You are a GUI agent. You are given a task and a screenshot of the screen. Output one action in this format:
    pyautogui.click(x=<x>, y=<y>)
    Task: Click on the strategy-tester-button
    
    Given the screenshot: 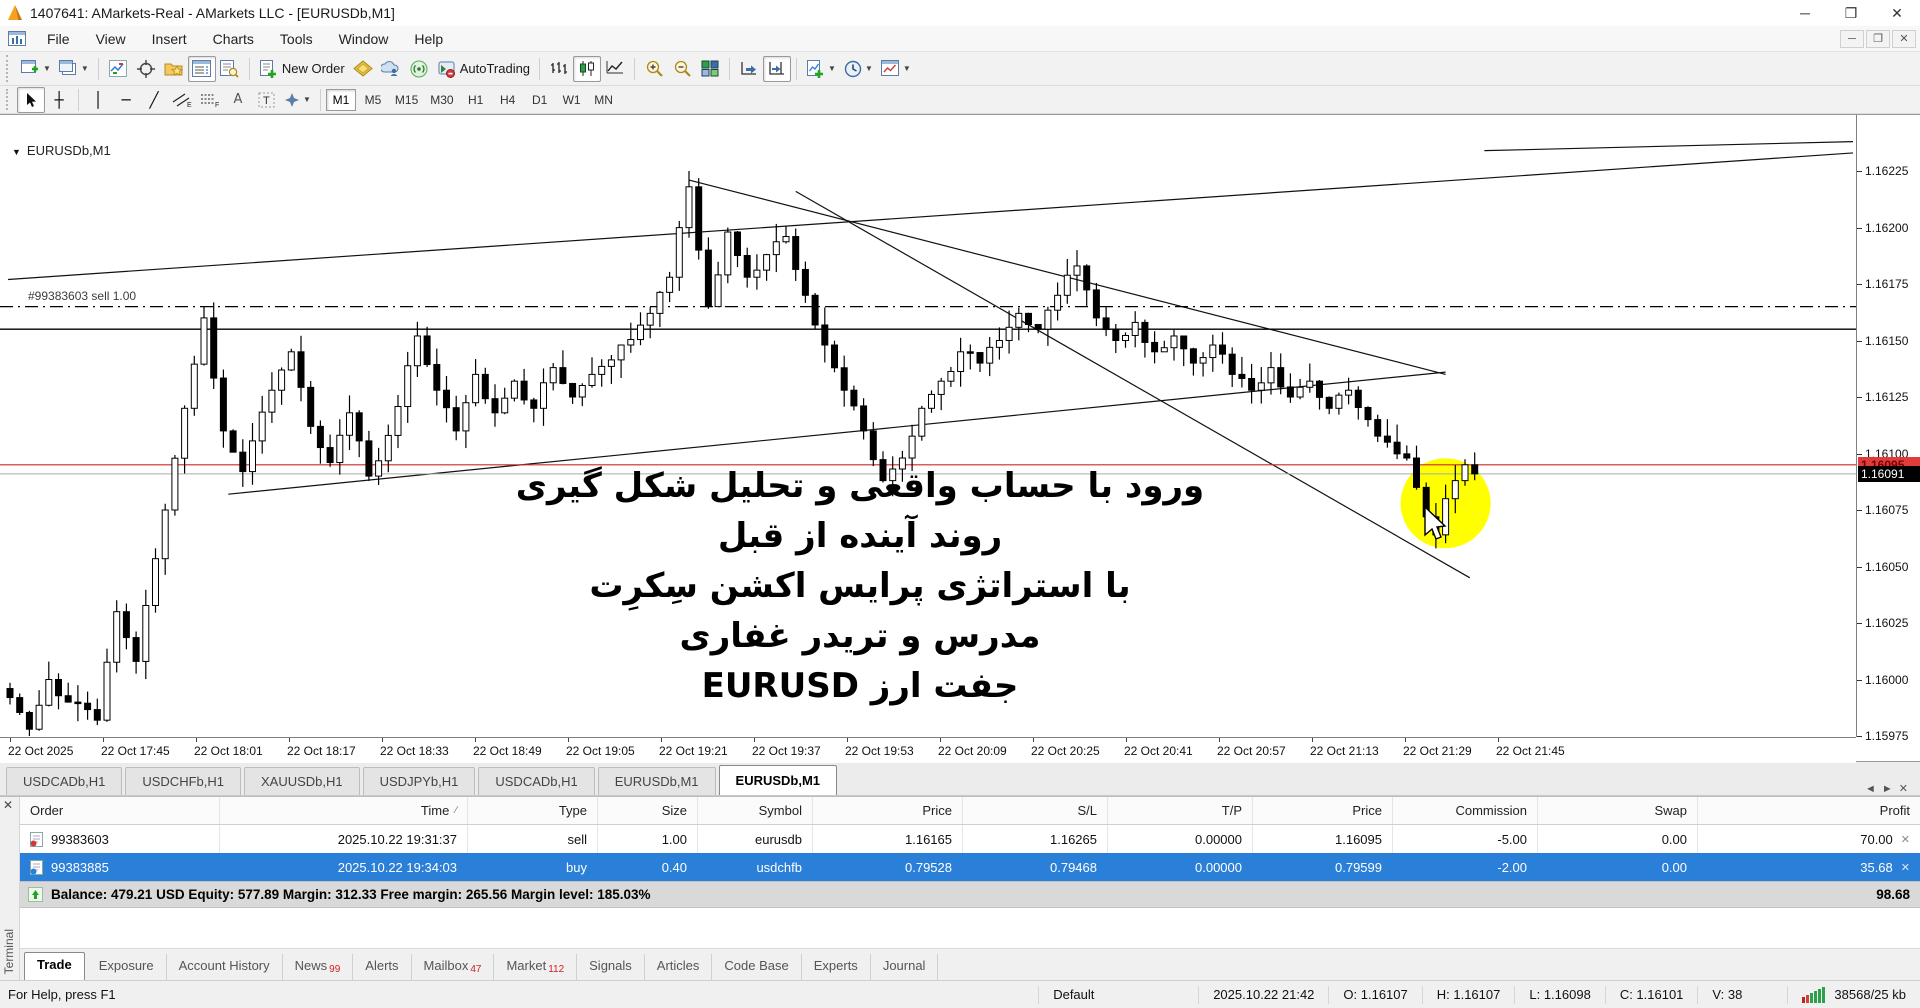 What is the action you would take?
    pyautogui.click(x=391, y=69)
    